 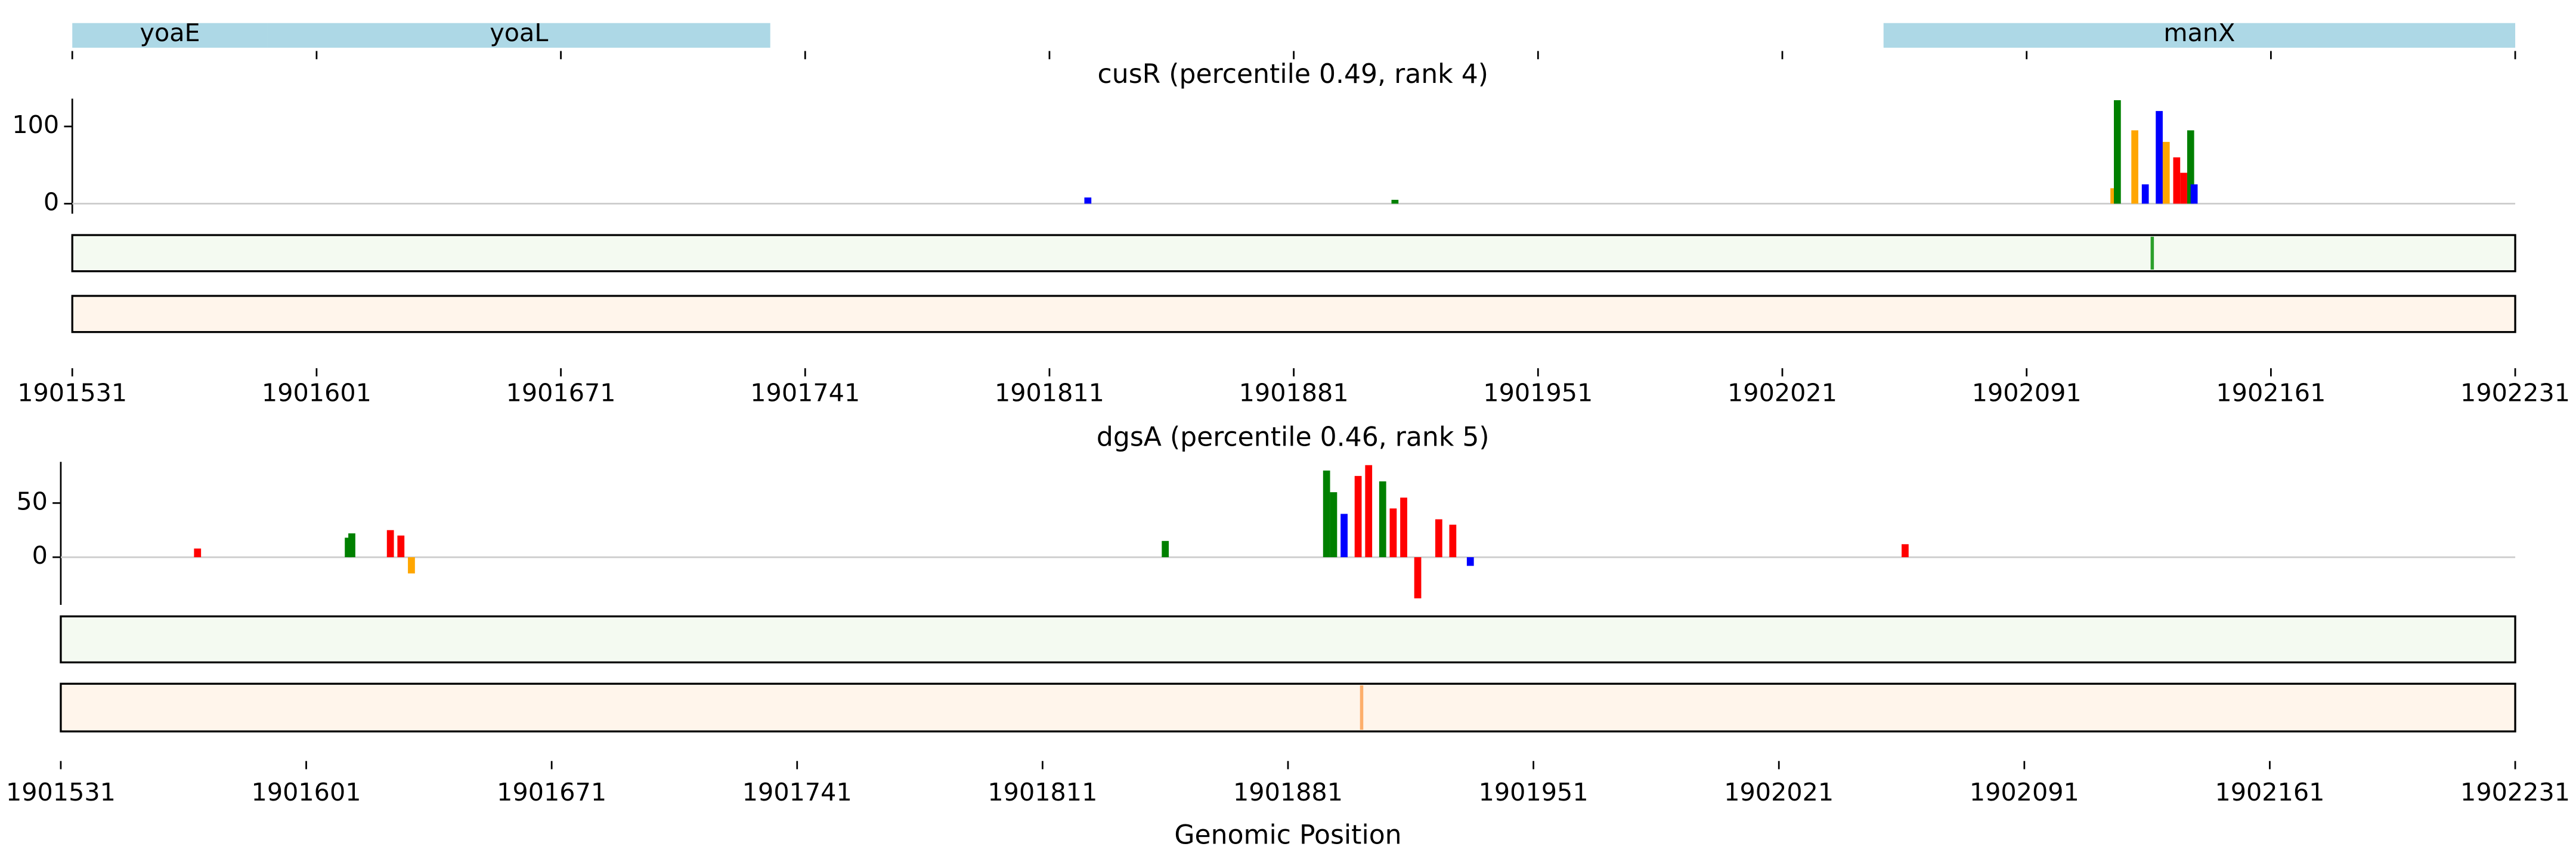 I want to click on y-tick-label: 50, so click(x=32, y=501).